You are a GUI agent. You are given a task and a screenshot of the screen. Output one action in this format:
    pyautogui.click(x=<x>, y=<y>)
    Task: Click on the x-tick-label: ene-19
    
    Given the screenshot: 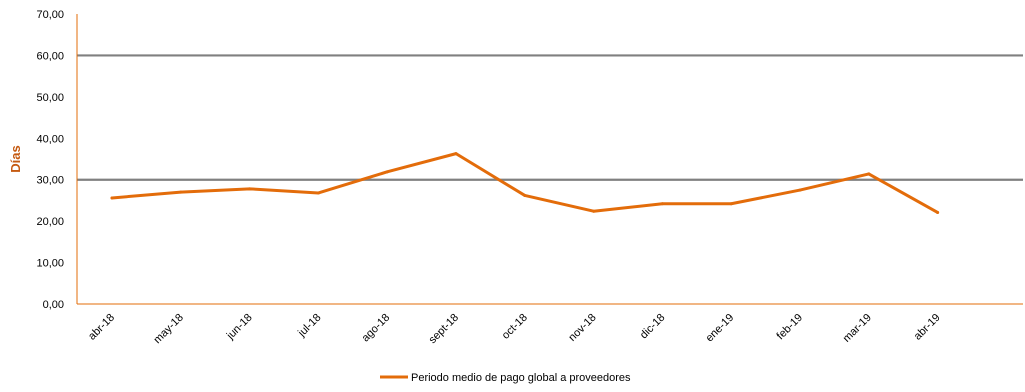 What is the action you would take?
    pyautogui.click(x=720, y=328)
    